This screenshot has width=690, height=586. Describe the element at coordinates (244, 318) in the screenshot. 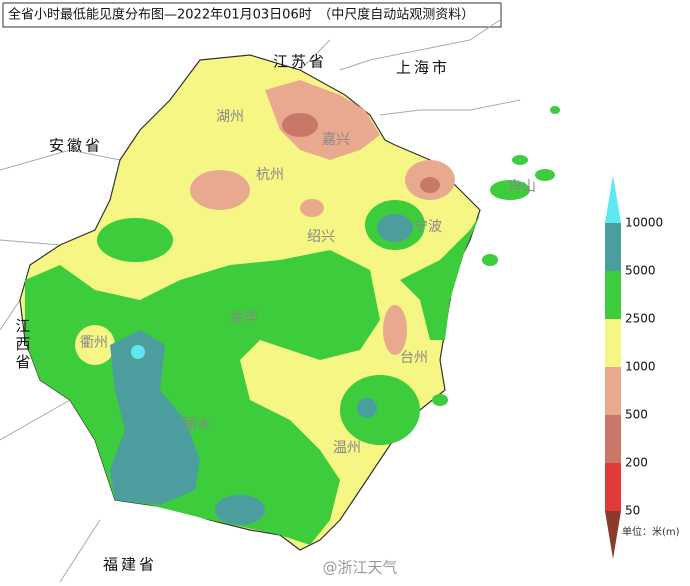

I see `city-label: 金华` at that location.